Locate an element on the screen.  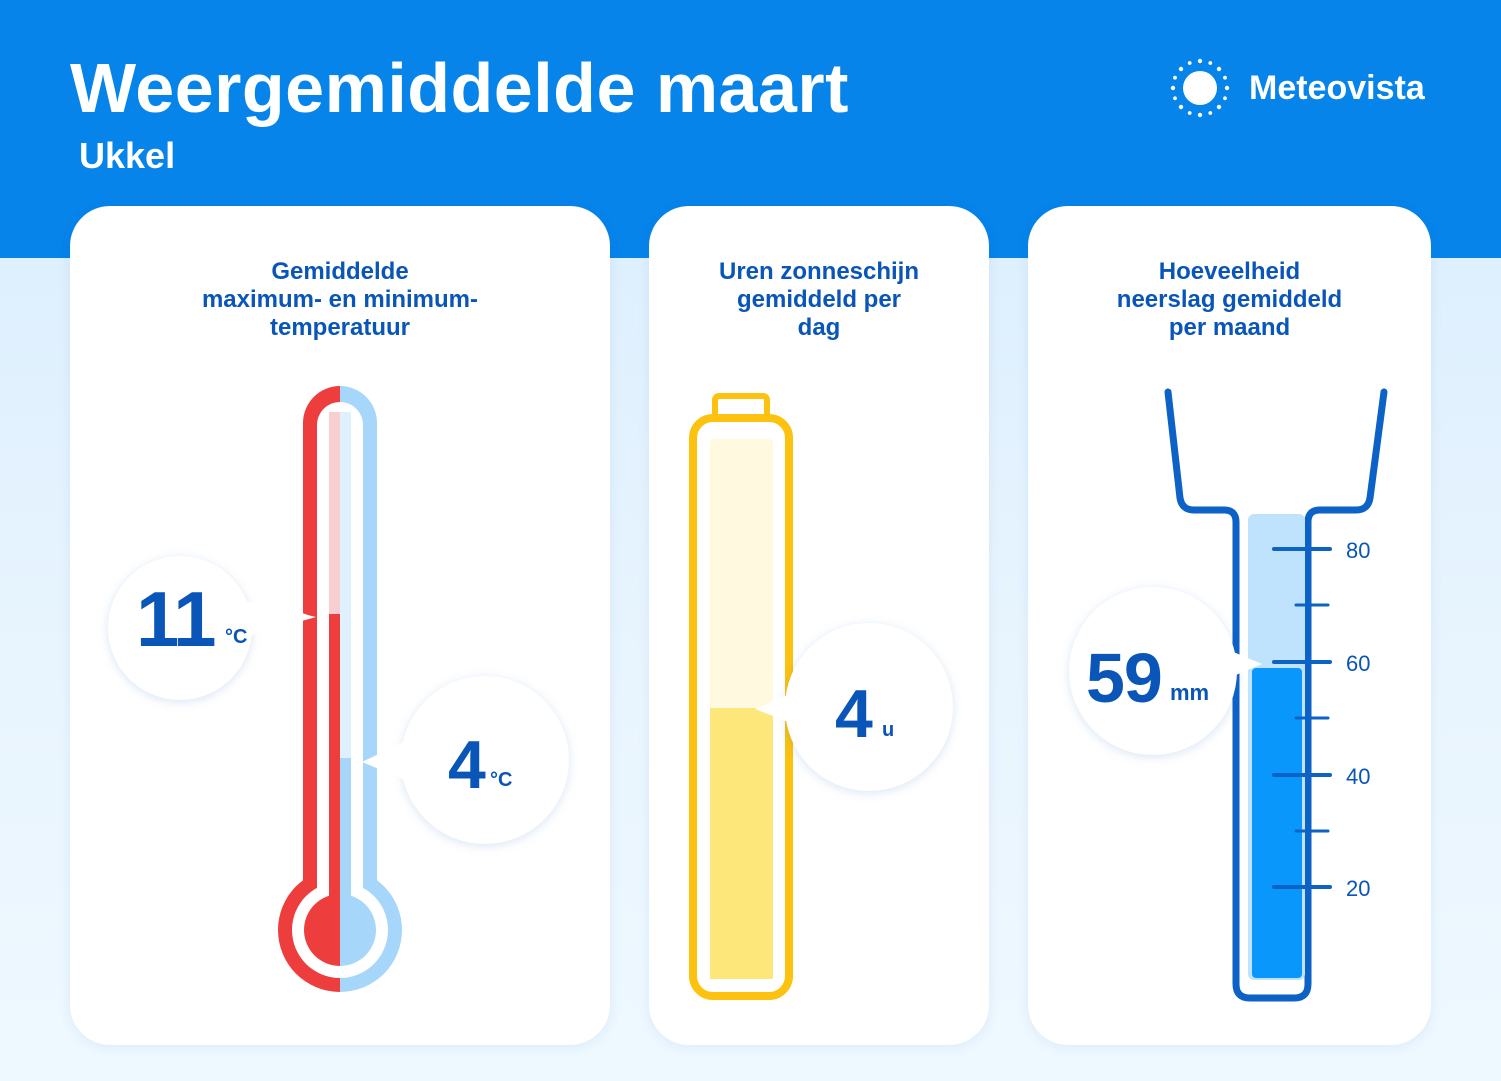
scale-label: 40 is located at coordinates (1358, 776).